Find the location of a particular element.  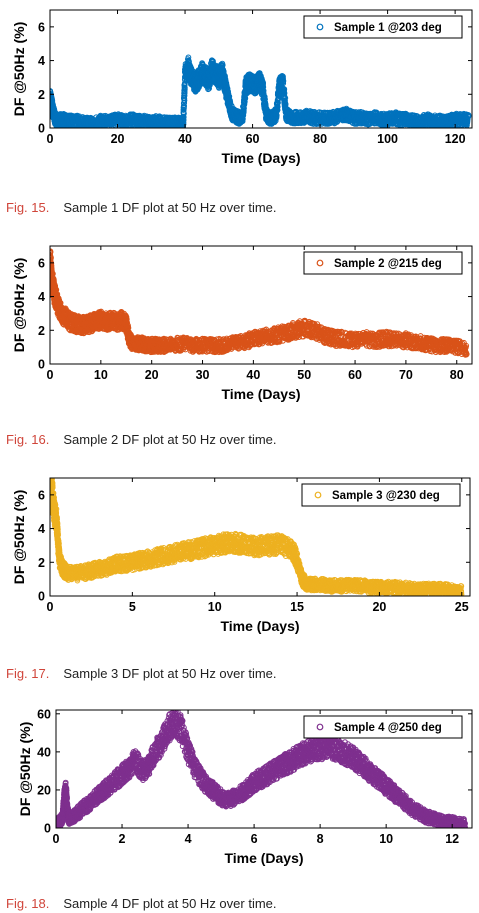

y-tick-label: 4 is located at coordinates (41, 61).